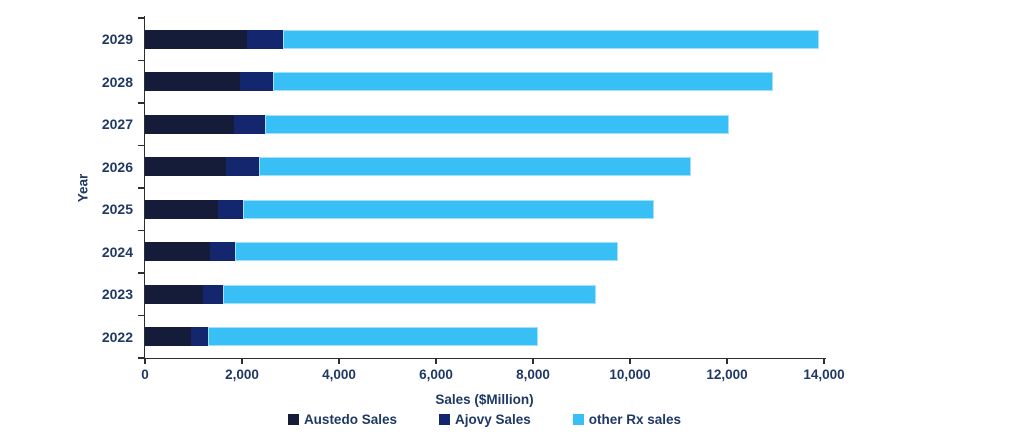  What do you see at coordinates (578, 419) in the screenshot?
I see `legend-swatch-other-rx-sales` at bounding box center [578, 419].